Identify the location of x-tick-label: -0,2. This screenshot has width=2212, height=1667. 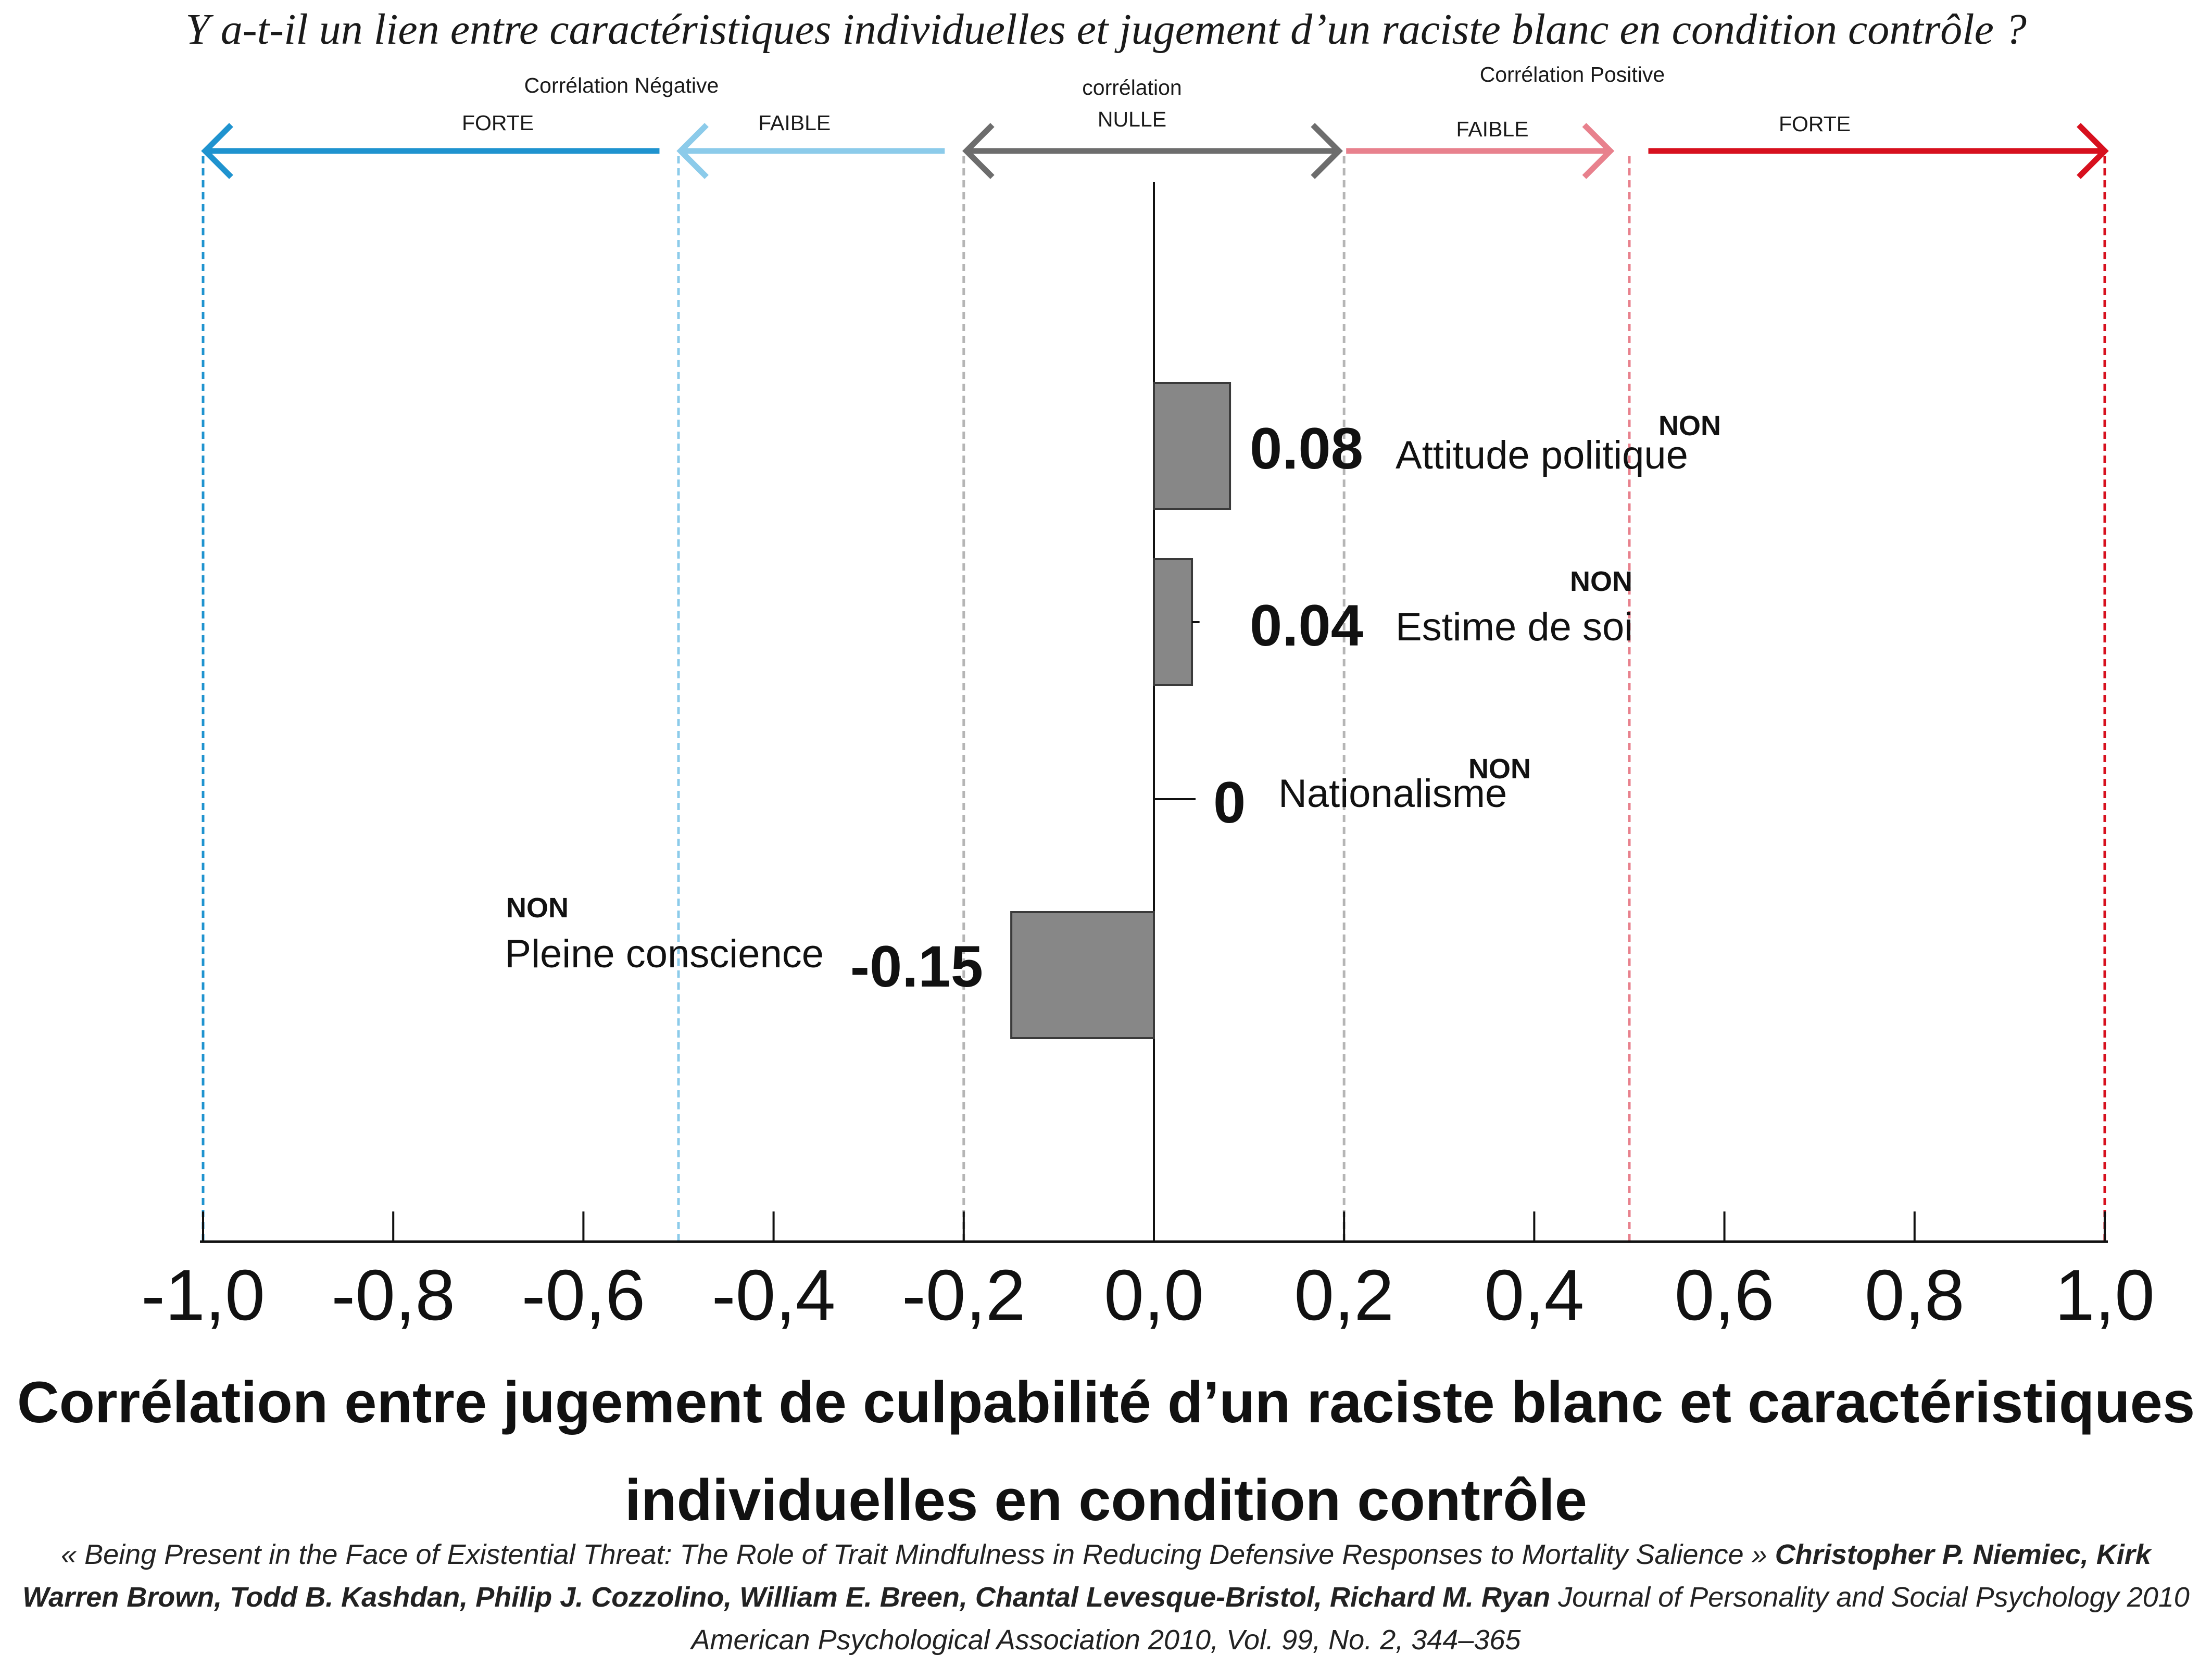
(964, 1295).